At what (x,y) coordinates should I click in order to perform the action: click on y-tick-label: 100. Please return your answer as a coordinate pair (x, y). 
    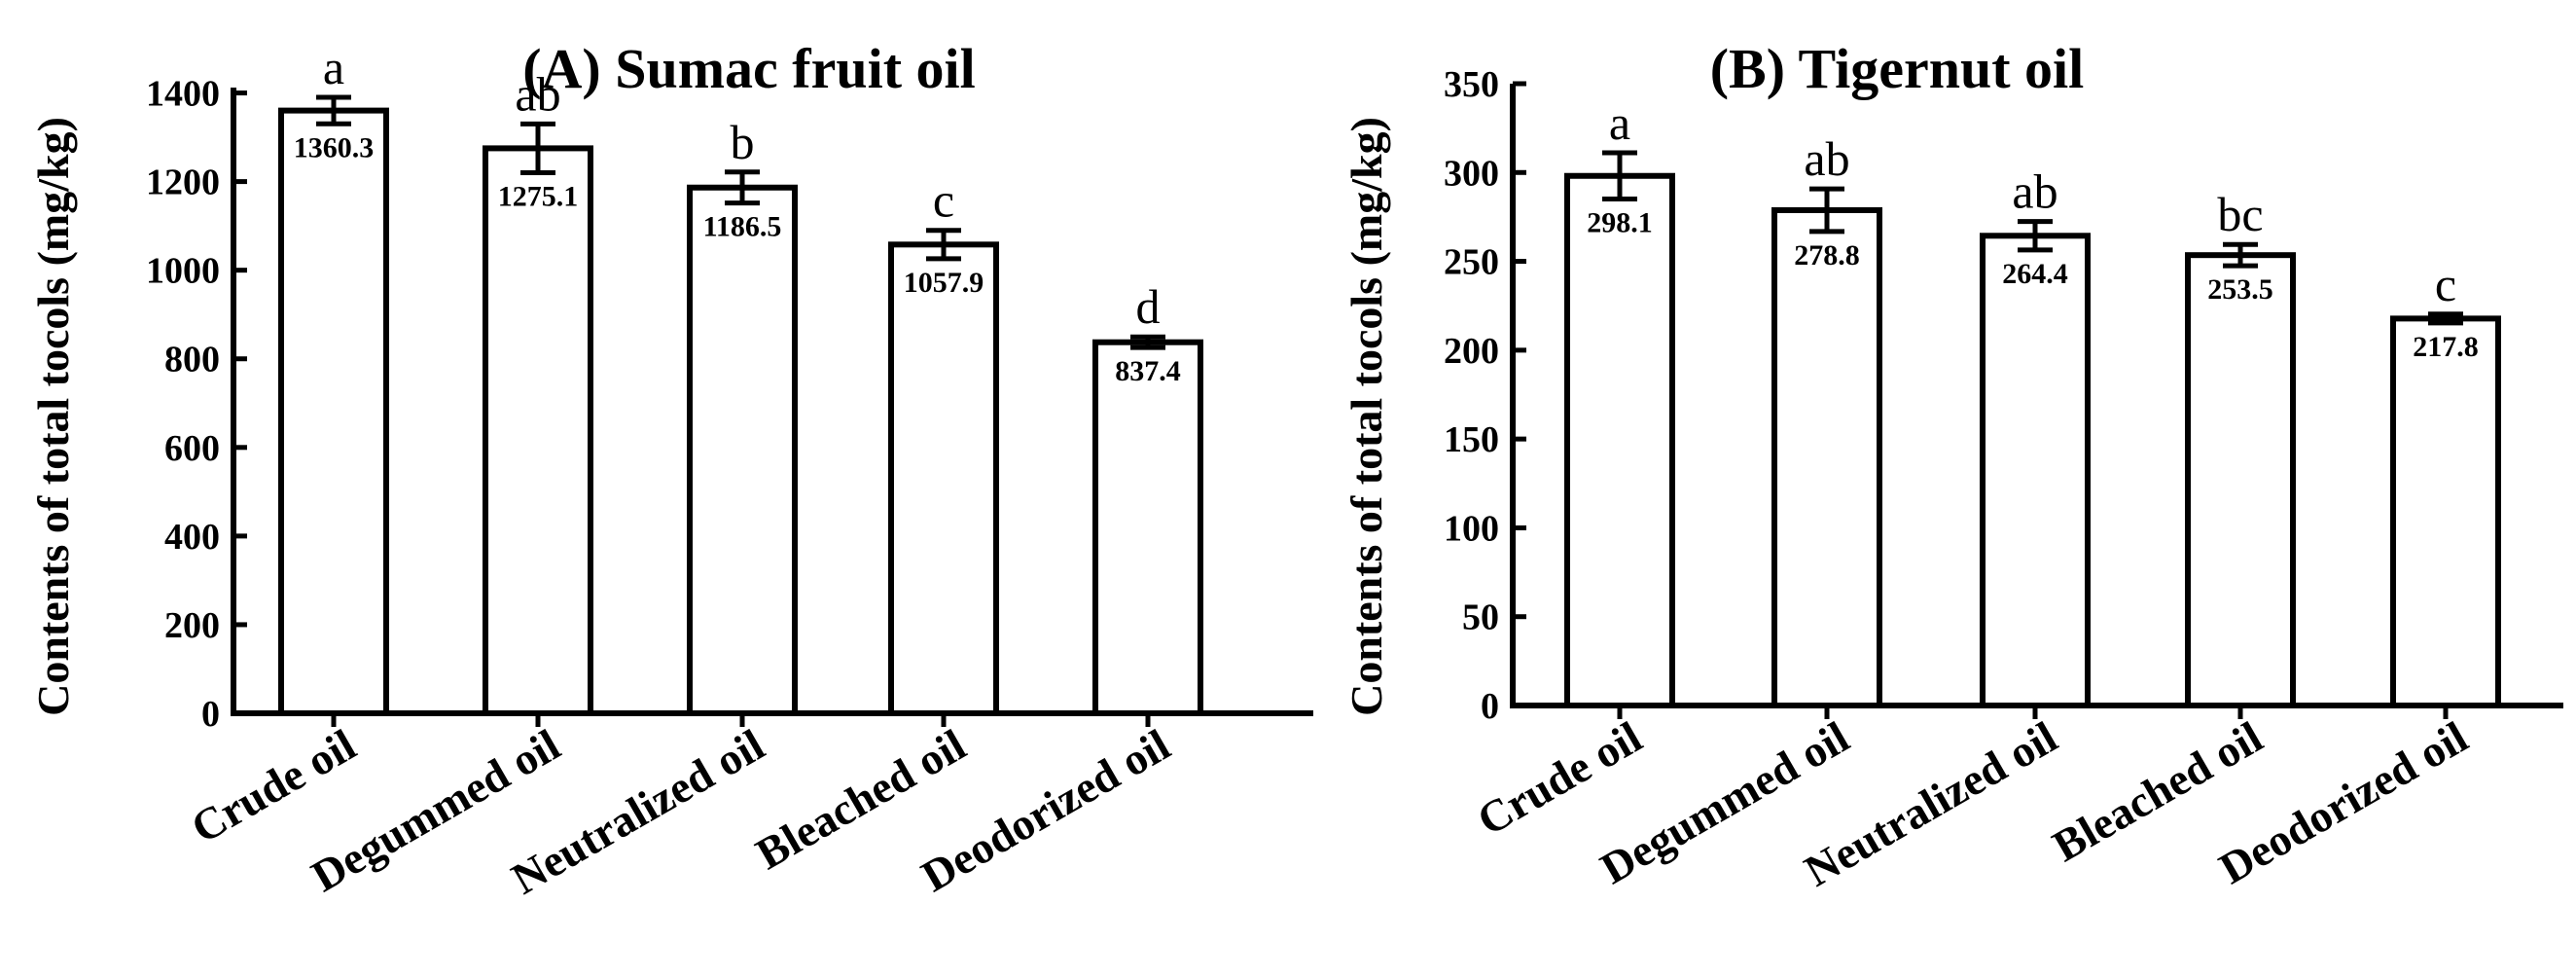
    Looking at the image, I should click on (1471, 528).